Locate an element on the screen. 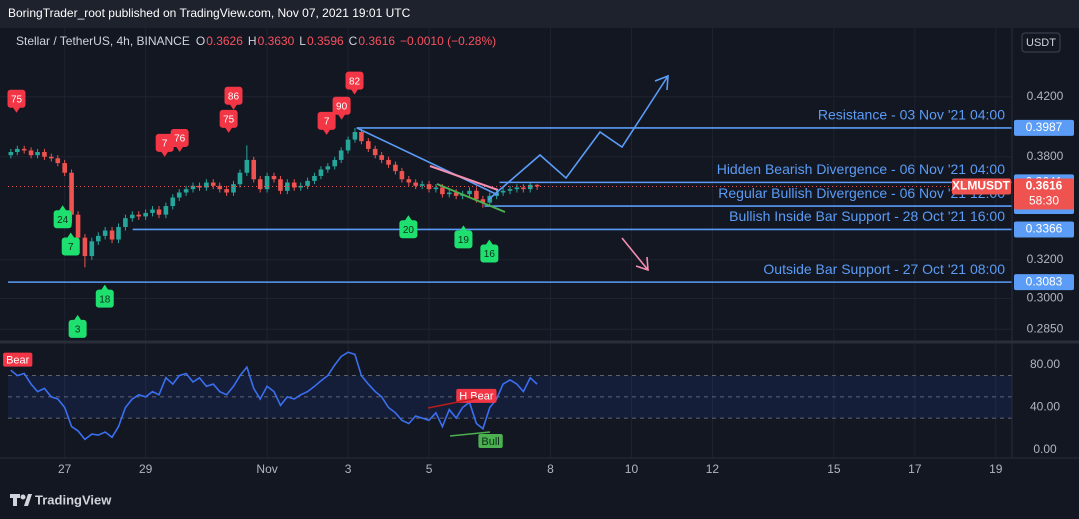  legend-text: H is located at coordinates (252, 41).